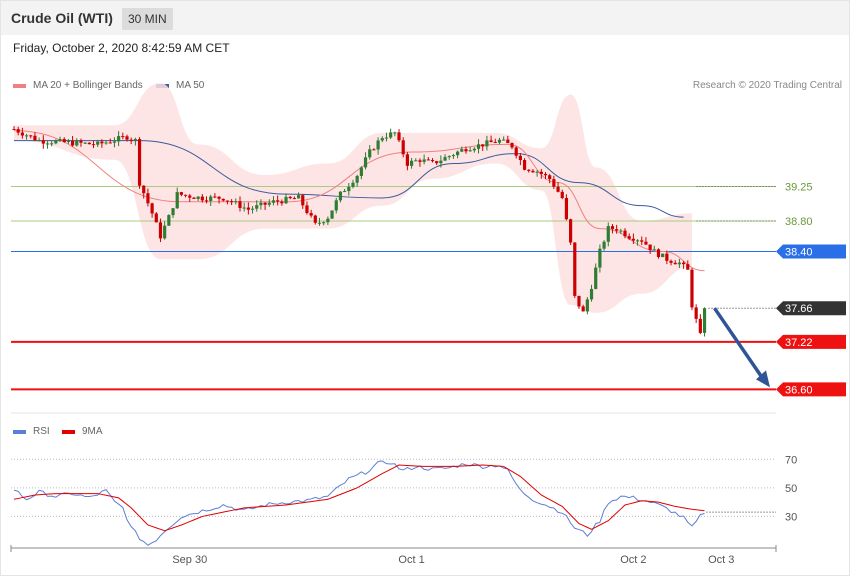  Describe the element at coordinates (811, 341) in the screenshot. I see `level-tag-37.22` at that location.